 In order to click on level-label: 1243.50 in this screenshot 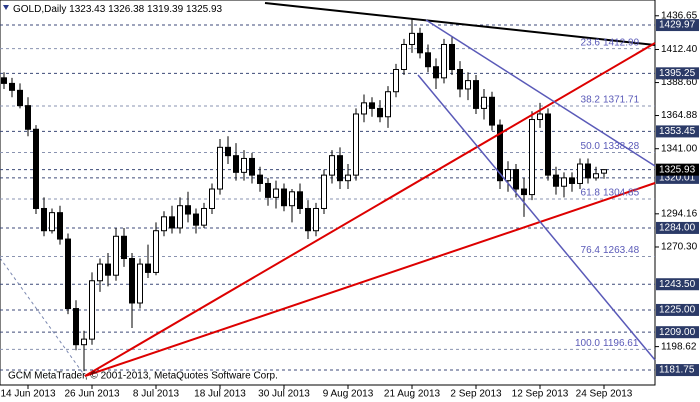, I will do `click(677, 284)`.